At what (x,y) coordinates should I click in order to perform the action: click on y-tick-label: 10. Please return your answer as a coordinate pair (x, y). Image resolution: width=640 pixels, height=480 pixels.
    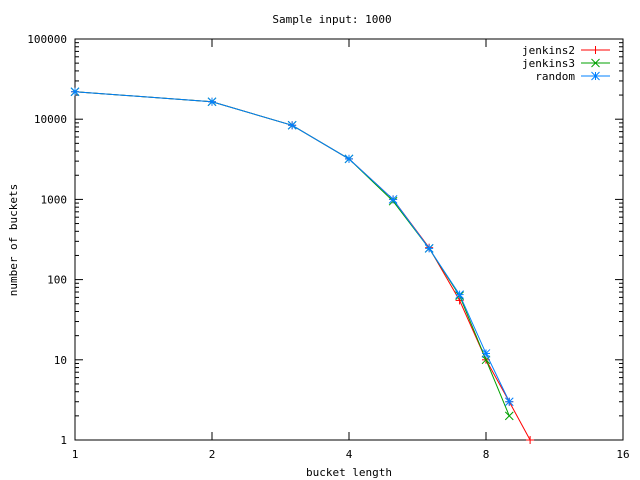
    Looking at the image, I should click on (60, 360).